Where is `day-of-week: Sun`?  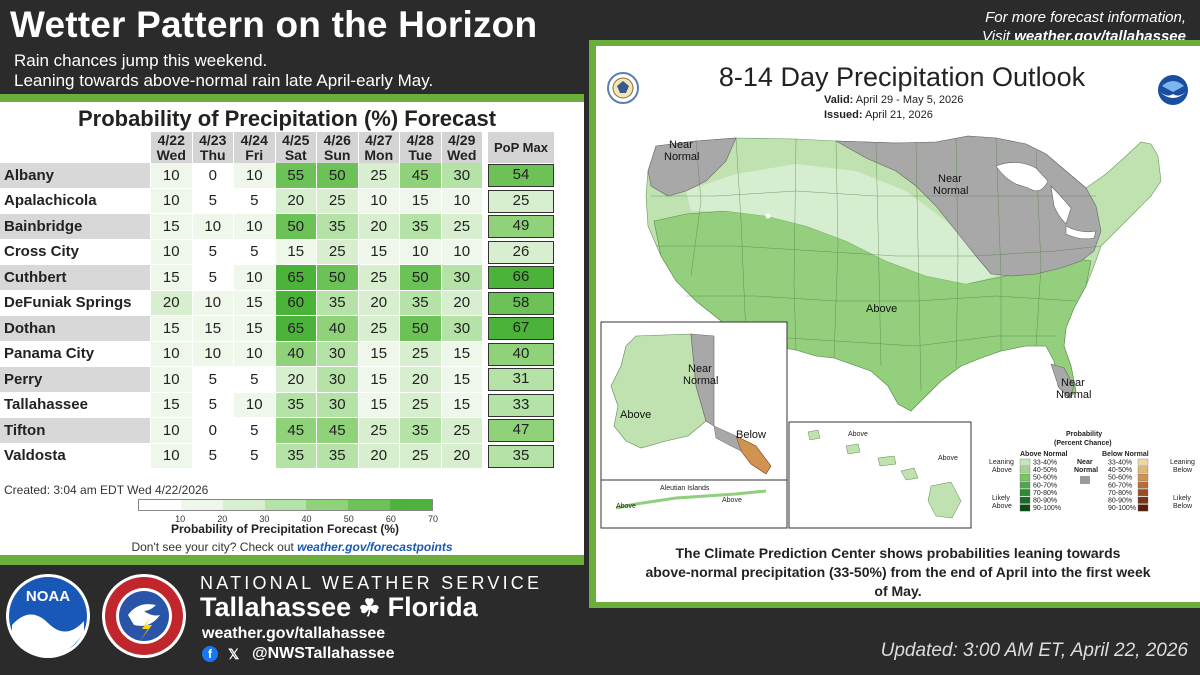 day-of-week: Sun is located at coordinates (337, 155).